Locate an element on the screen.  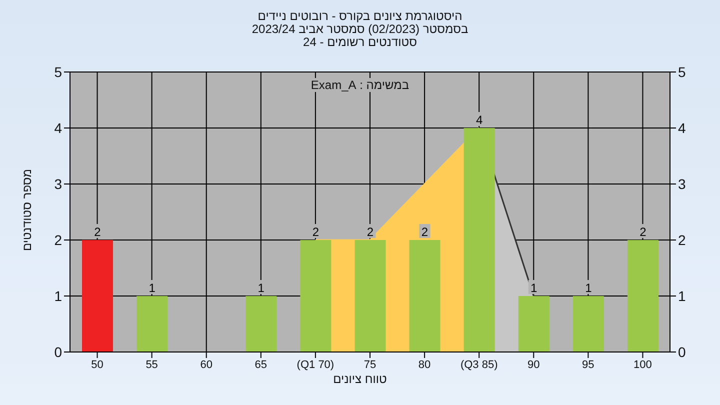
y-tick-label: 3 is located at coordinates (58, 184).